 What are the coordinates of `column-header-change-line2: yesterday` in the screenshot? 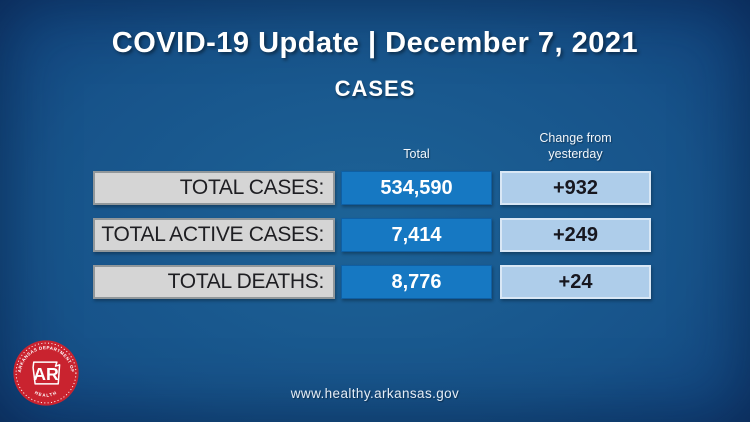 It's located at (575, 154).